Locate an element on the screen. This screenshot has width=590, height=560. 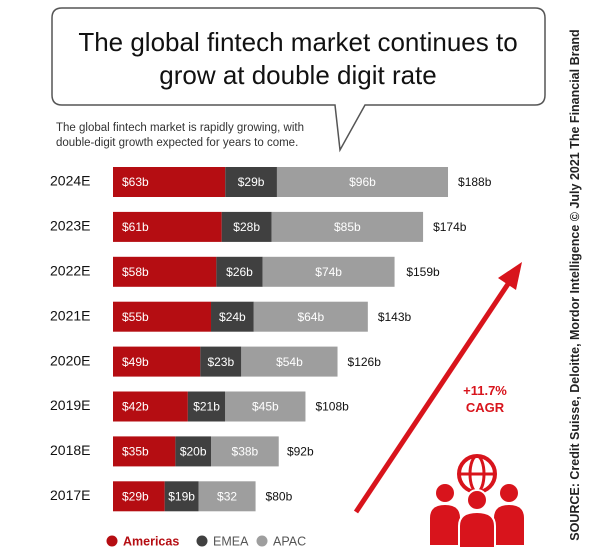
growth-arrow is located at coordinates (437, 388).